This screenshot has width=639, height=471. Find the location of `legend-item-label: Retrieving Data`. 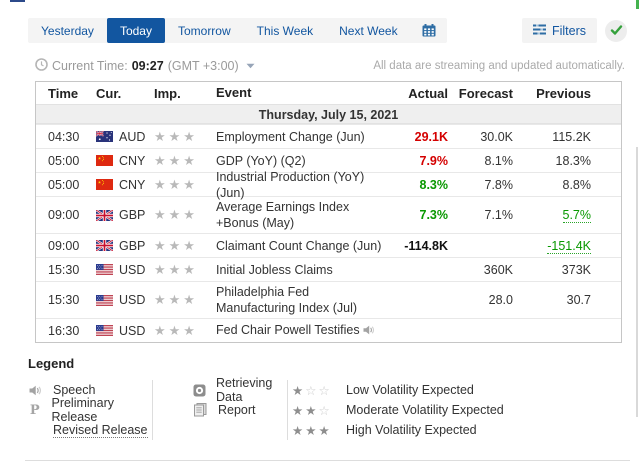

legend-item-label: Retrieving Data is located at coordinates (244, 390).